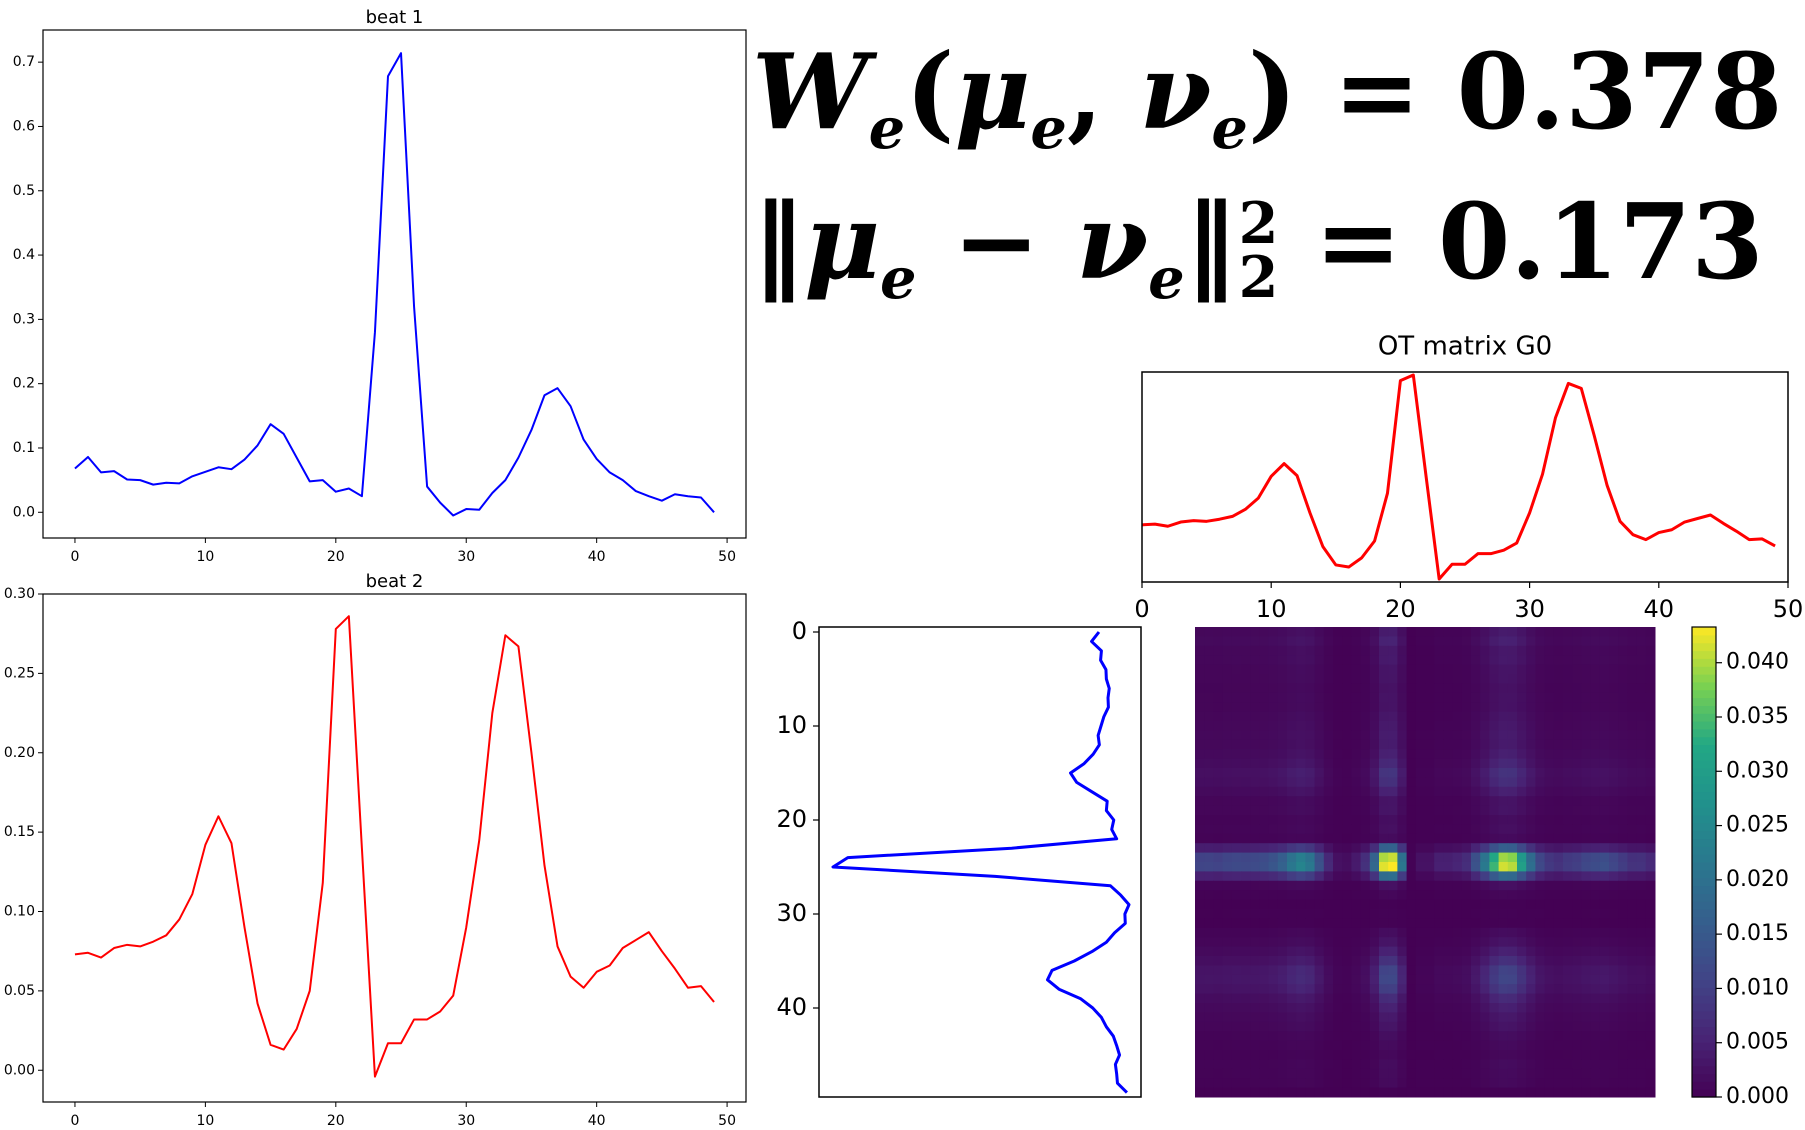 Image resolution: width=1805 pixels, height=1130 pixels. What do you see at coordinates (1757, 770) in the screenshot?
I see `colorbar-tick-label: 0.030` at bounding box center [1757, 770].